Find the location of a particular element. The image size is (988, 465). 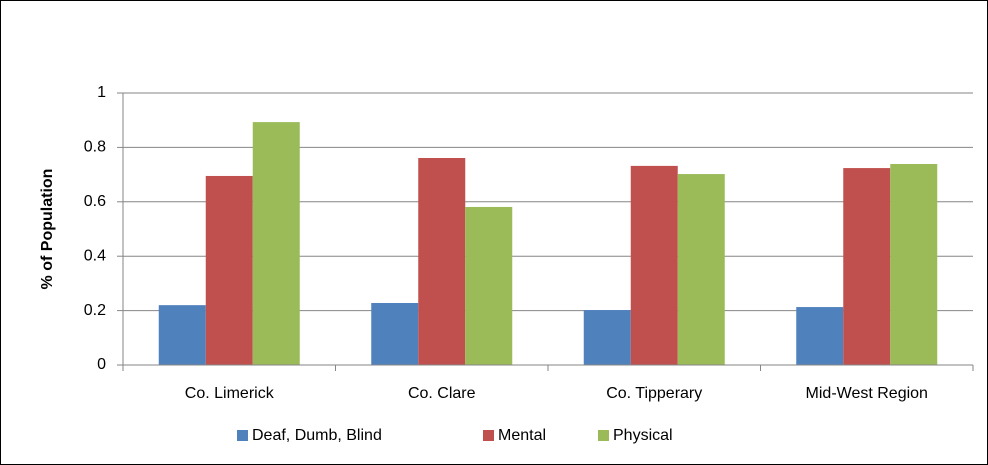

x-tick-label: Co. Limerick is located at coordinates (230, 393).